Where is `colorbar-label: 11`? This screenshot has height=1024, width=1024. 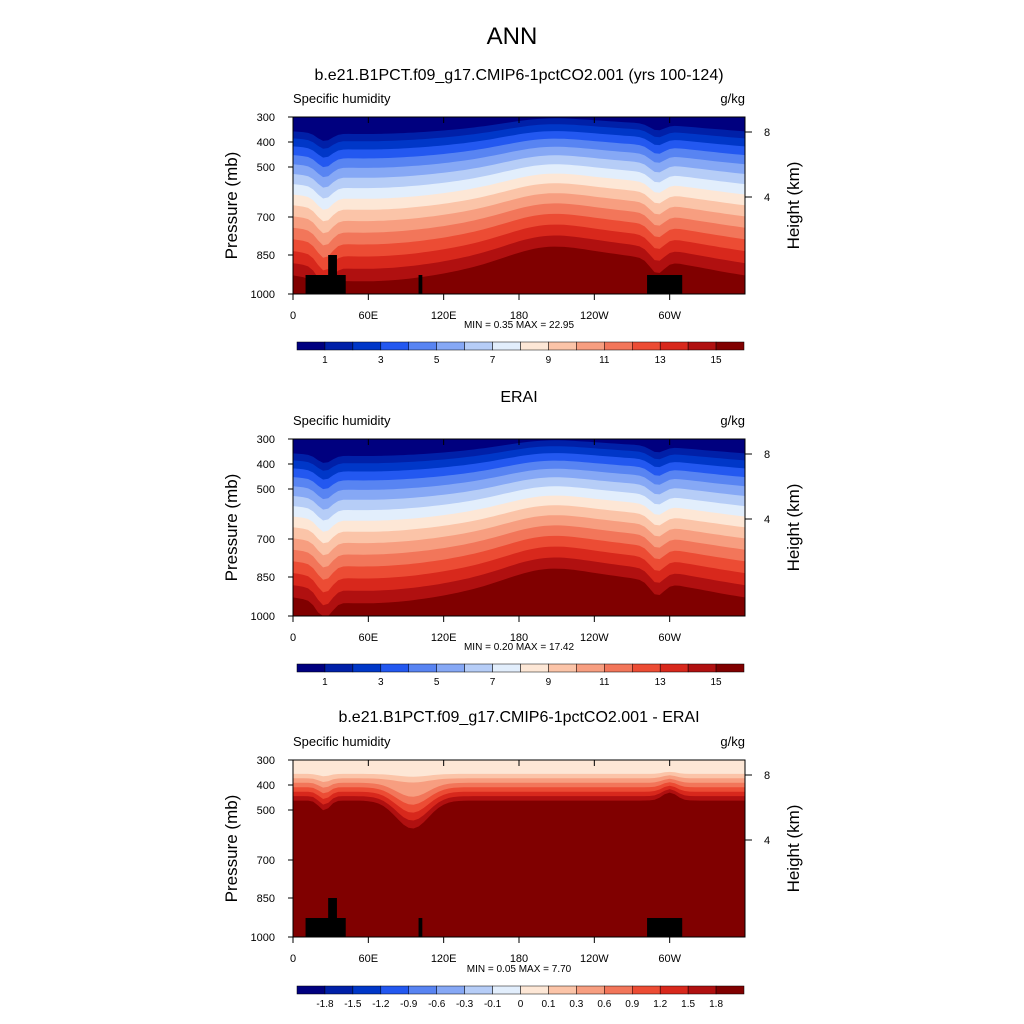
colorbar-label: 11 is located at coordinates (604, 360).